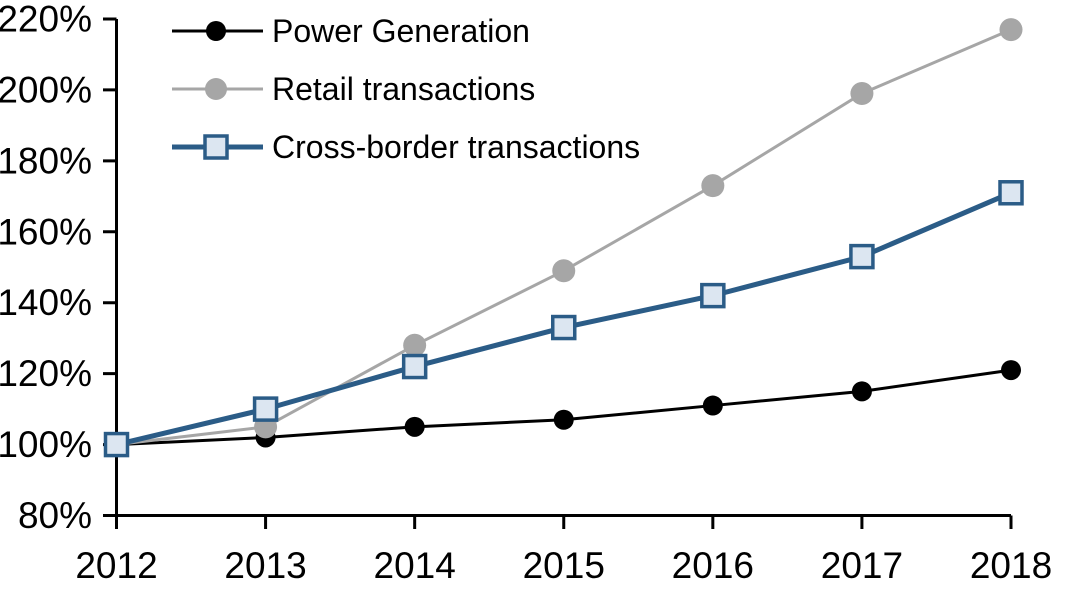 The width and height of the screenshot is (1076, 590). I want to click on legend-label-power-generation: Power Generation, so click(401, 31).